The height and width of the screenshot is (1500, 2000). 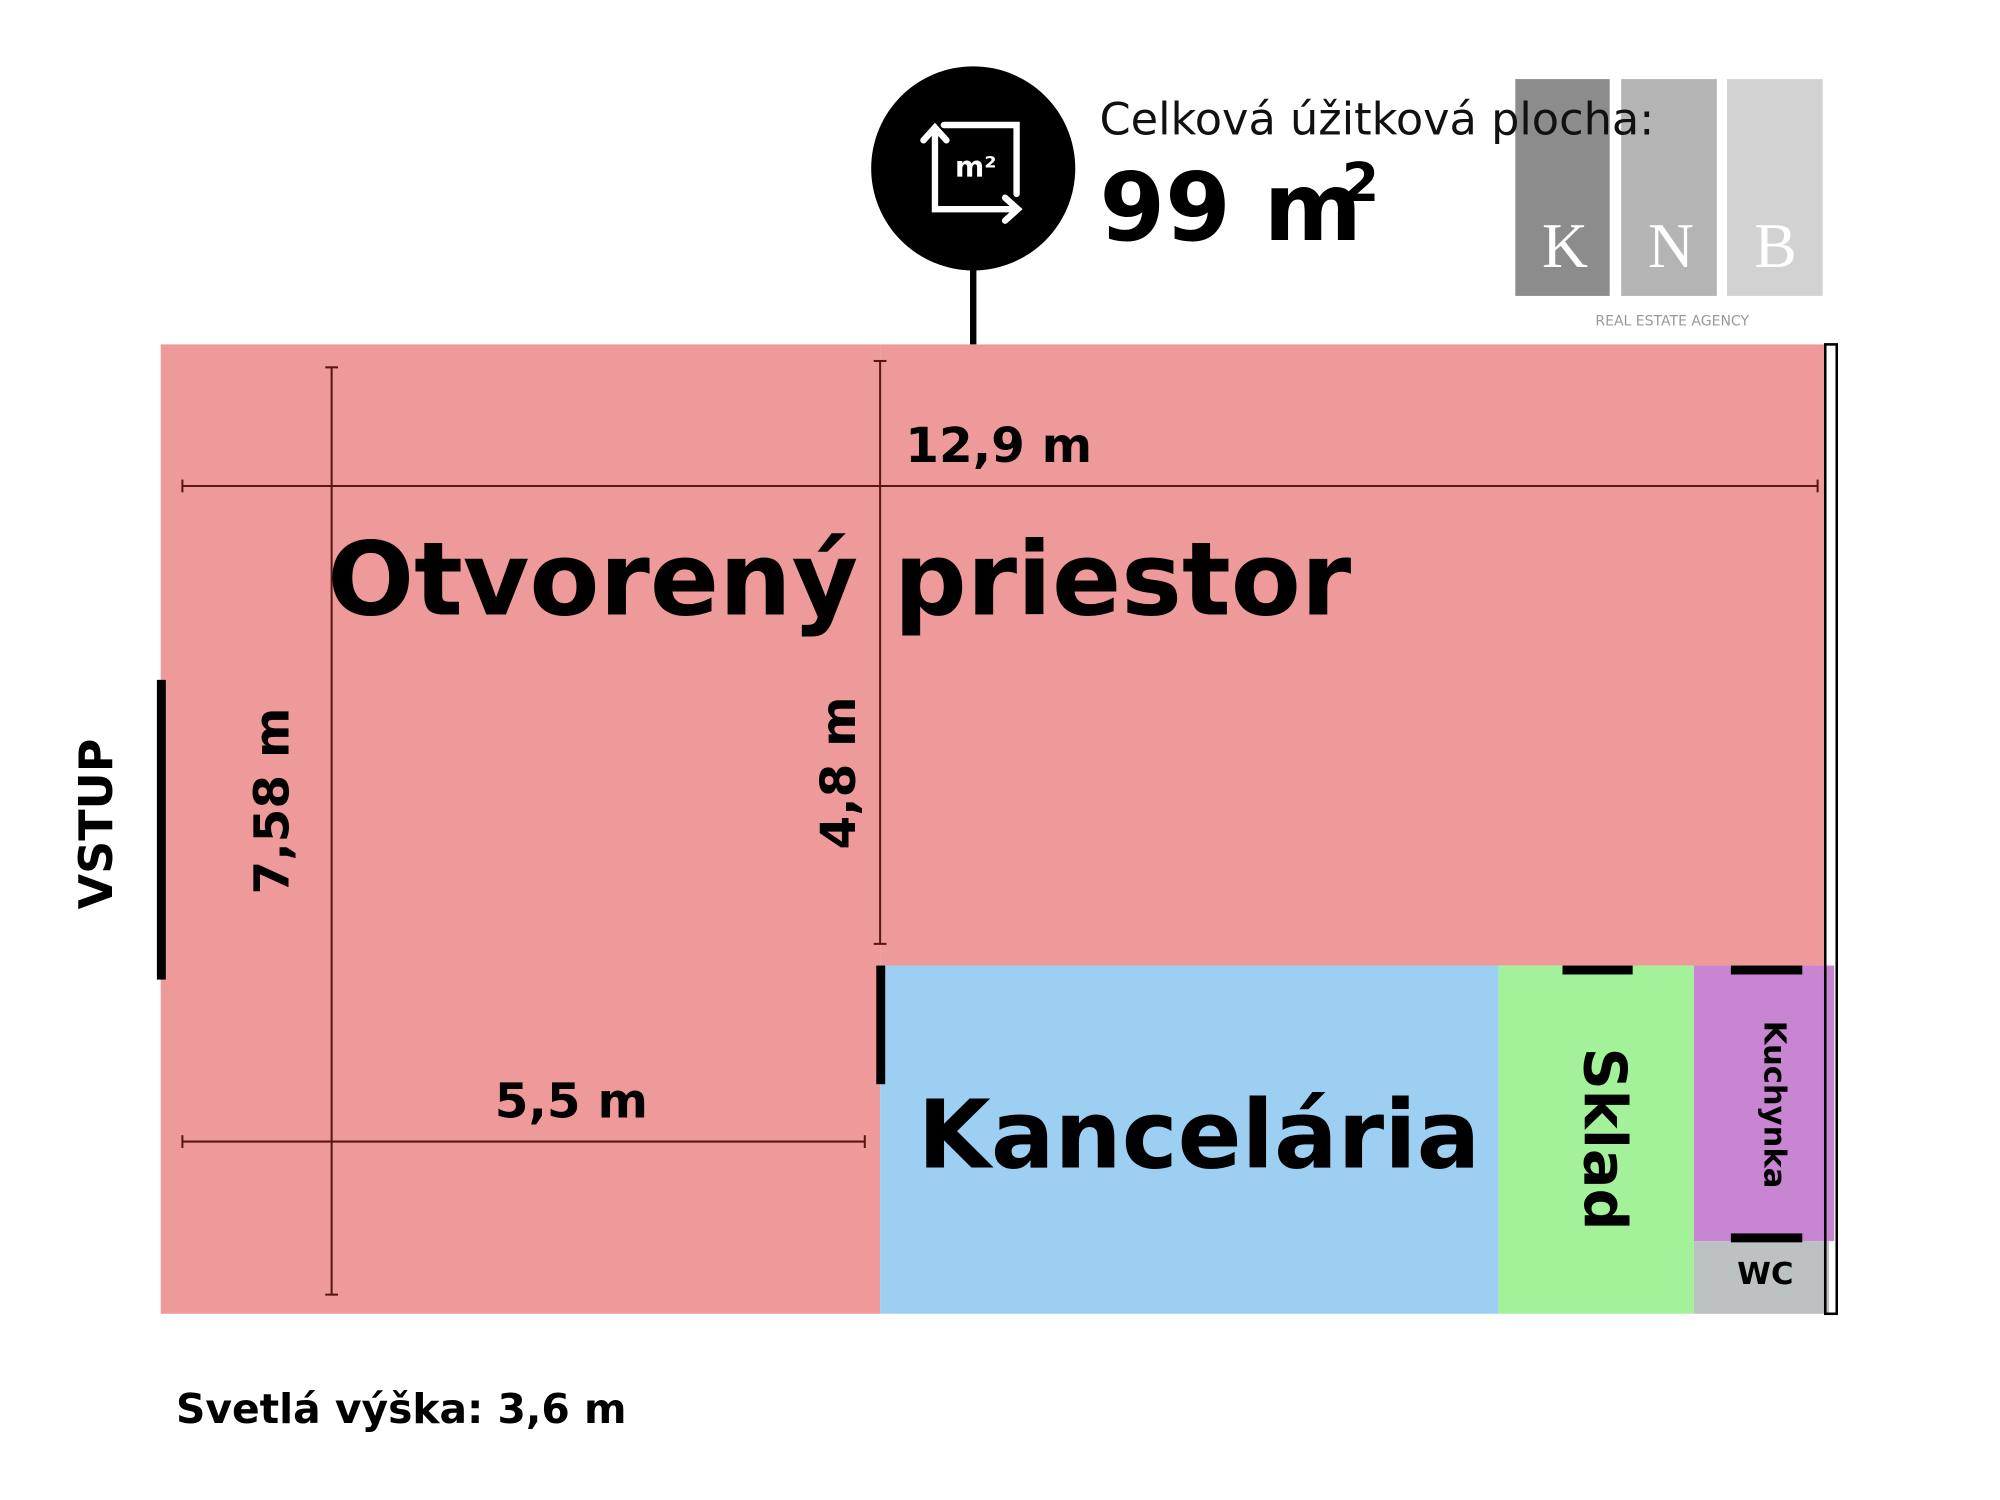 I want to click on area-icon-arrows, so click(x=971, y=172).